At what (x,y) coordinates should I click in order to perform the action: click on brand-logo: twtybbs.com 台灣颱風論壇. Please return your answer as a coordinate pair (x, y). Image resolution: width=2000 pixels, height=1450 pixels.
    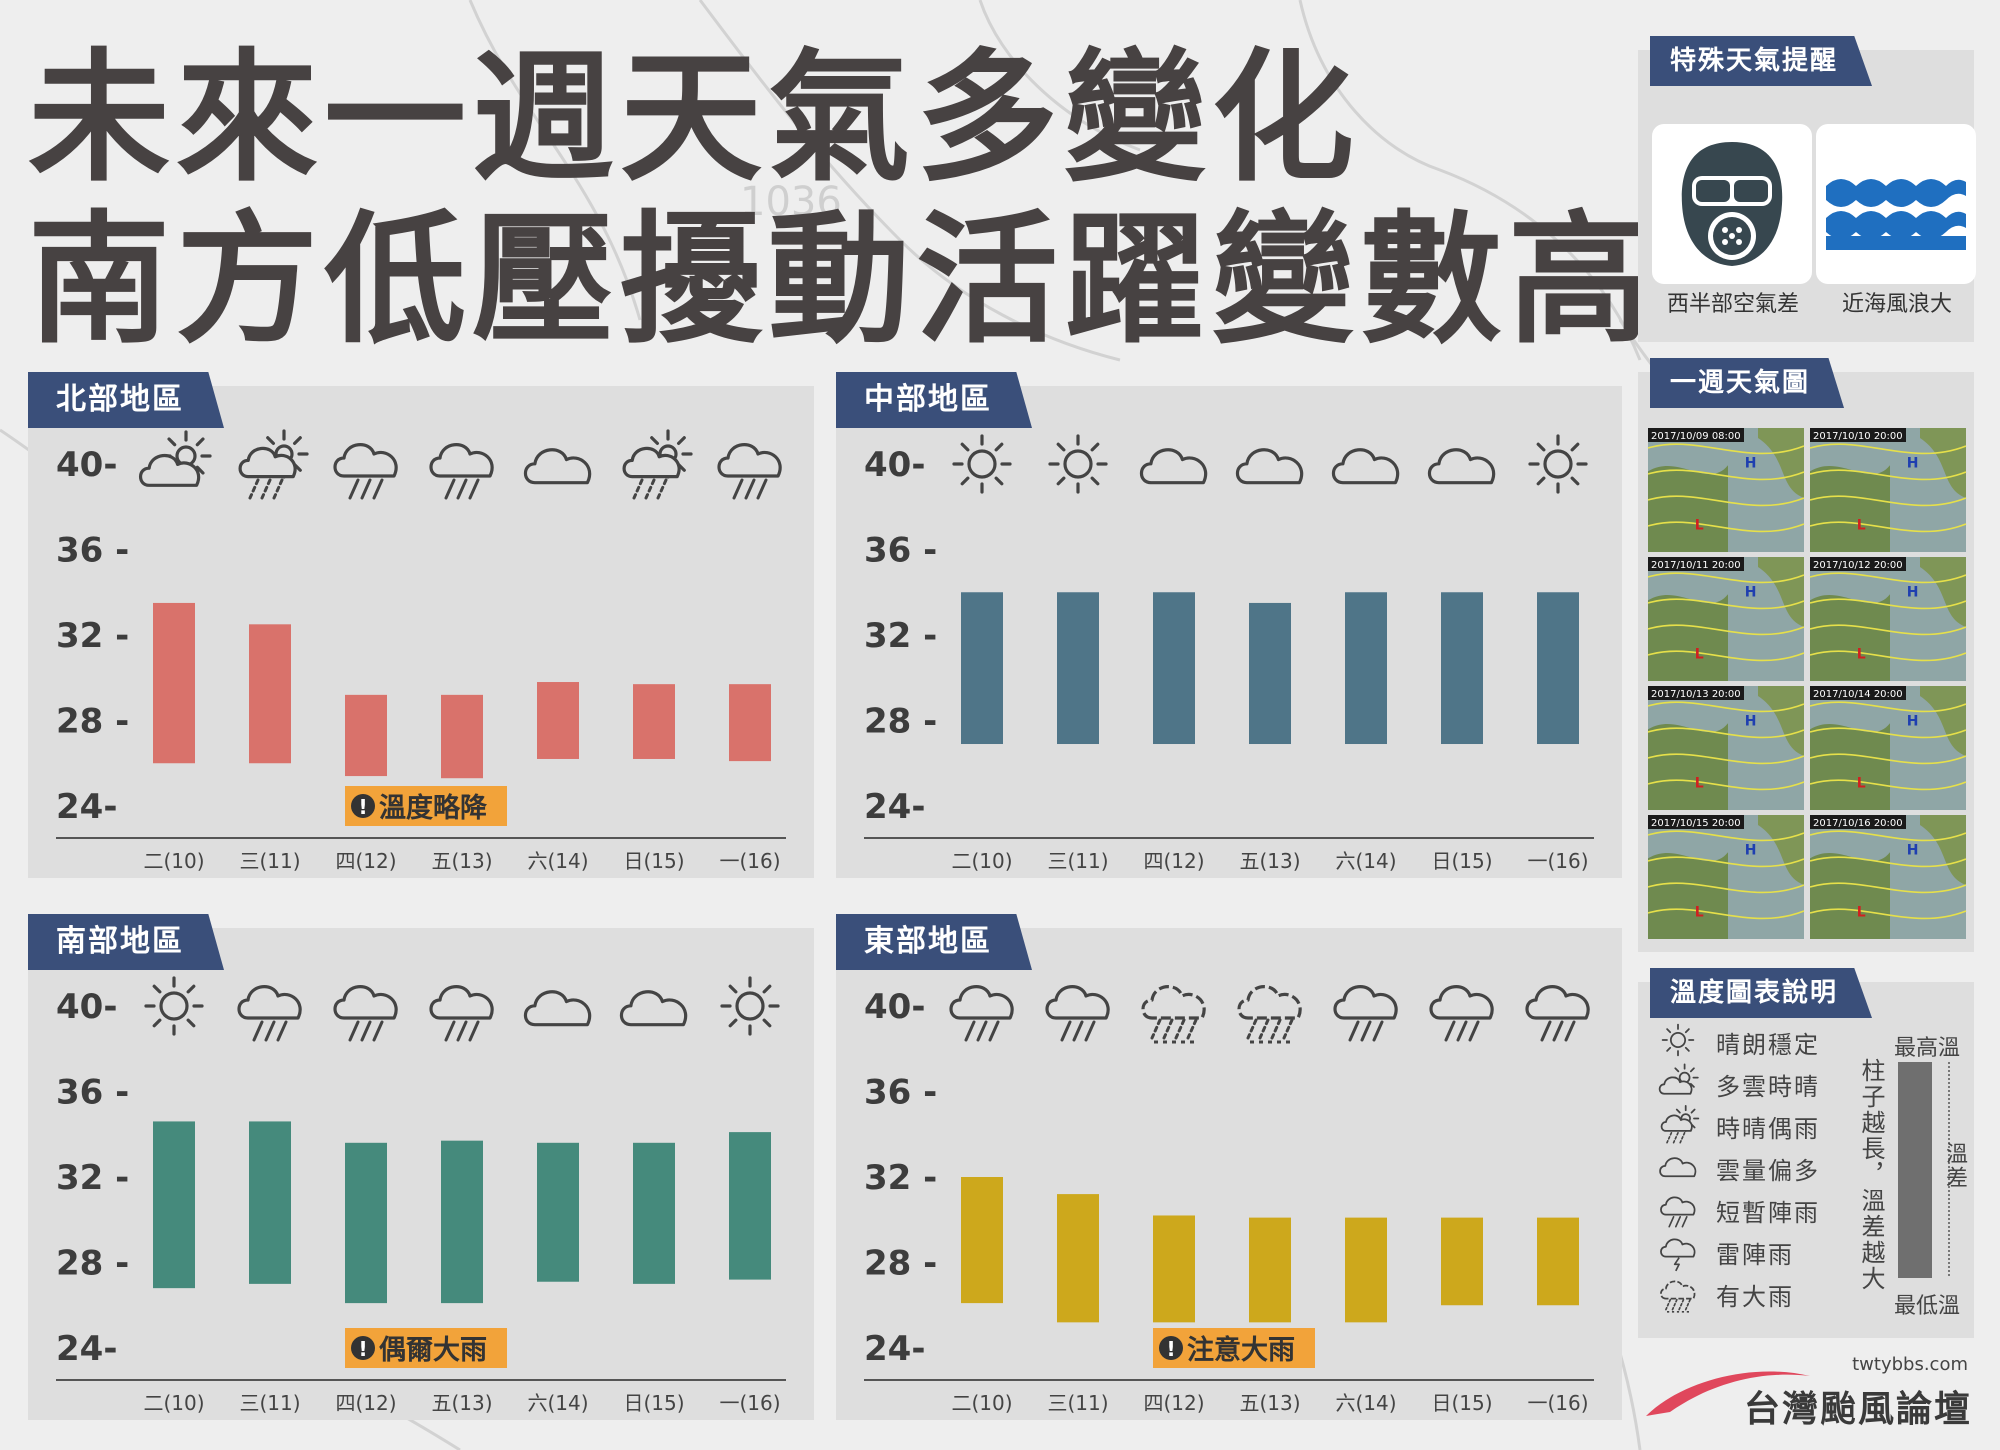
    Looking at the image, I should click on (1808, 1394).